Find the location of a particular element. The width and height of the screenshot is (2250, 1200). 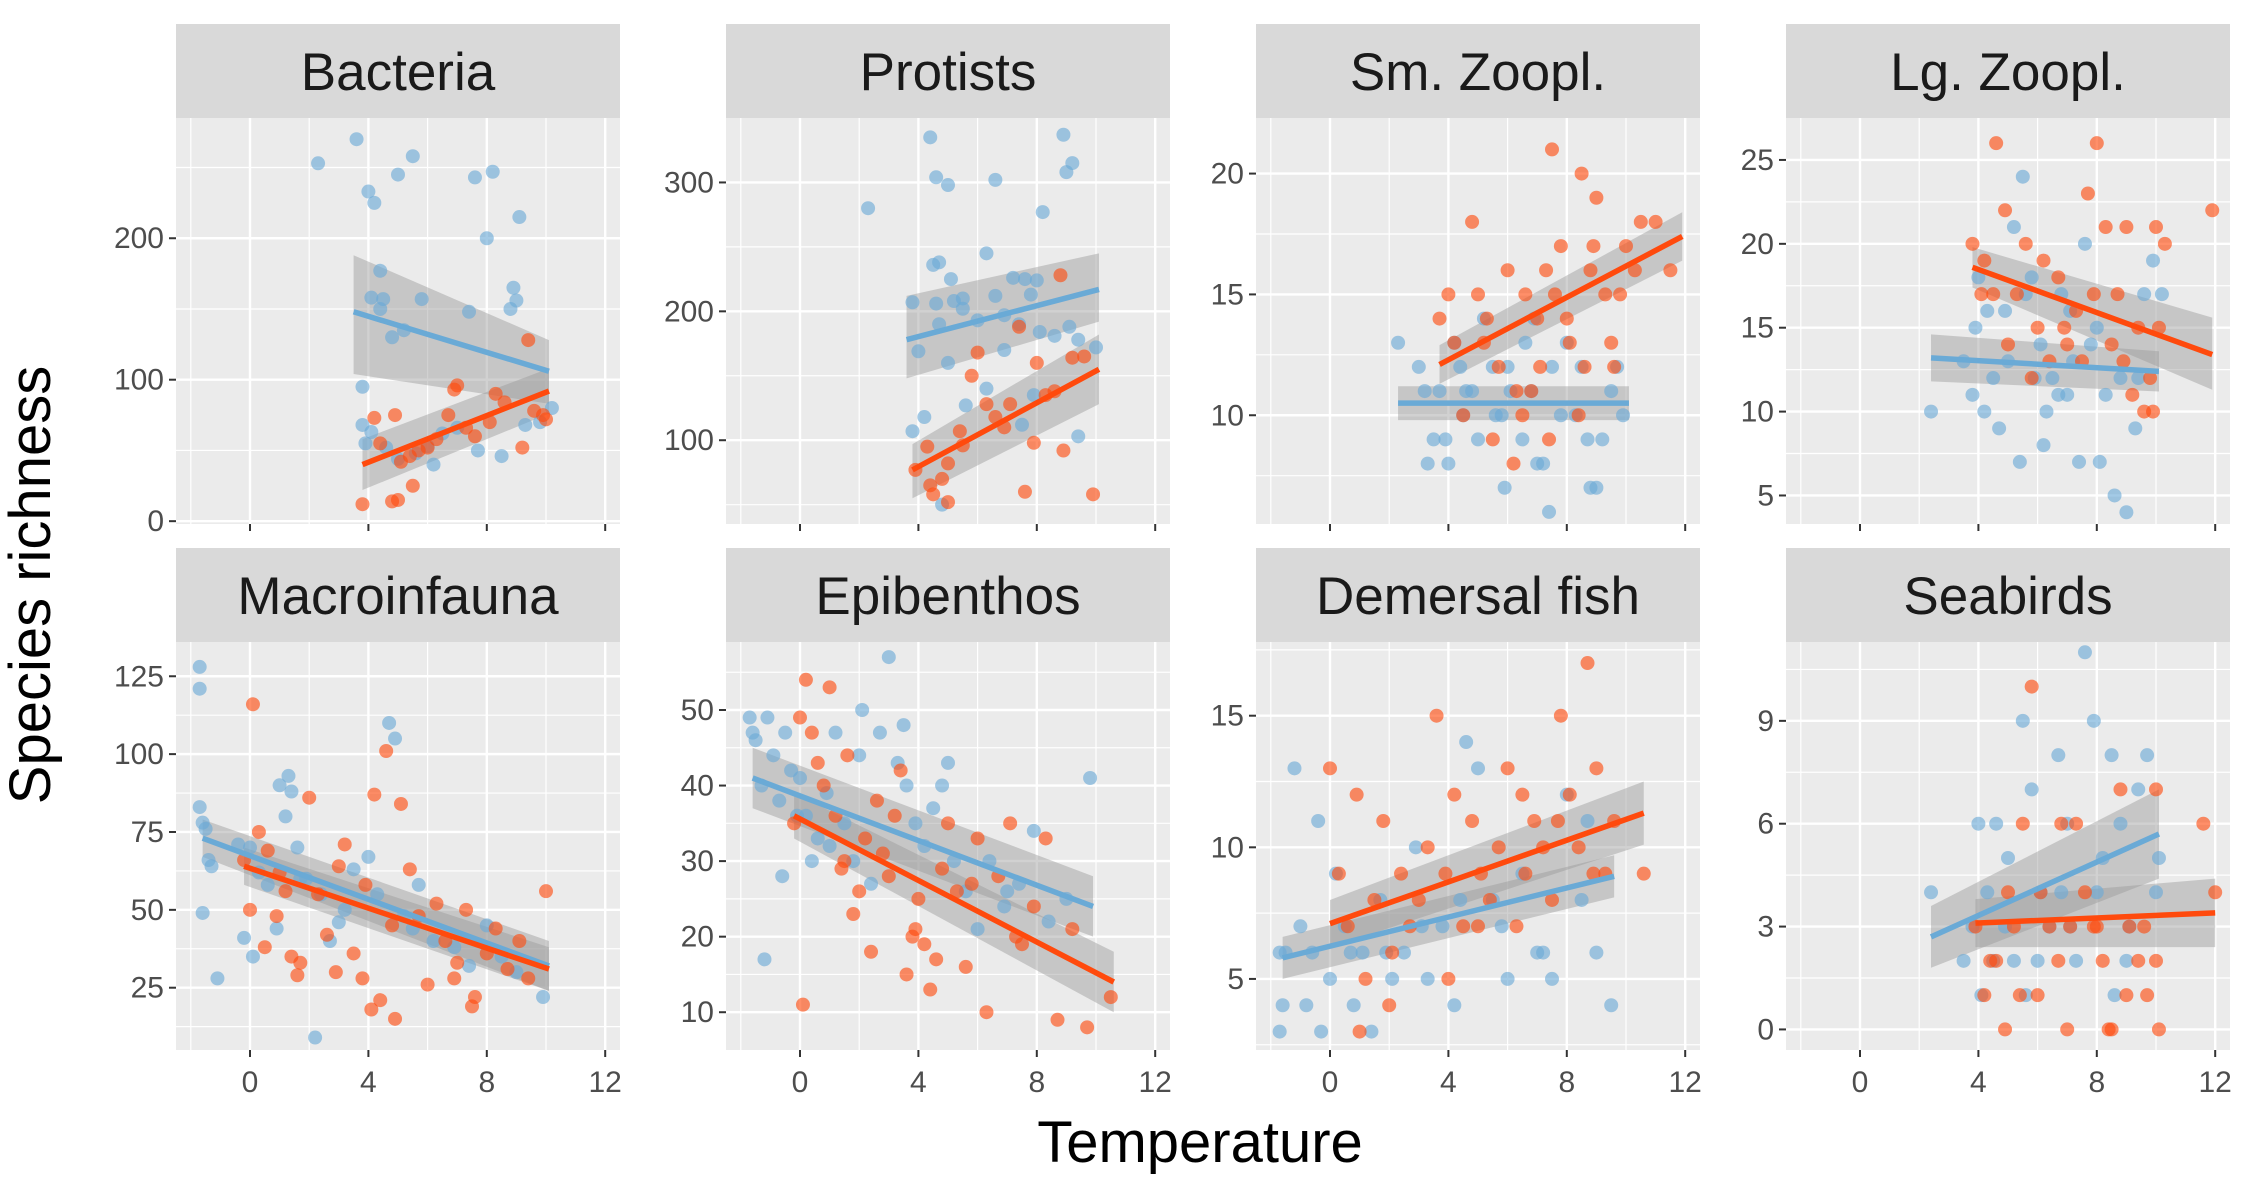

facet-panel: Sm. Zoopl. 10 15 20 is located at coordinates (1455, 277).